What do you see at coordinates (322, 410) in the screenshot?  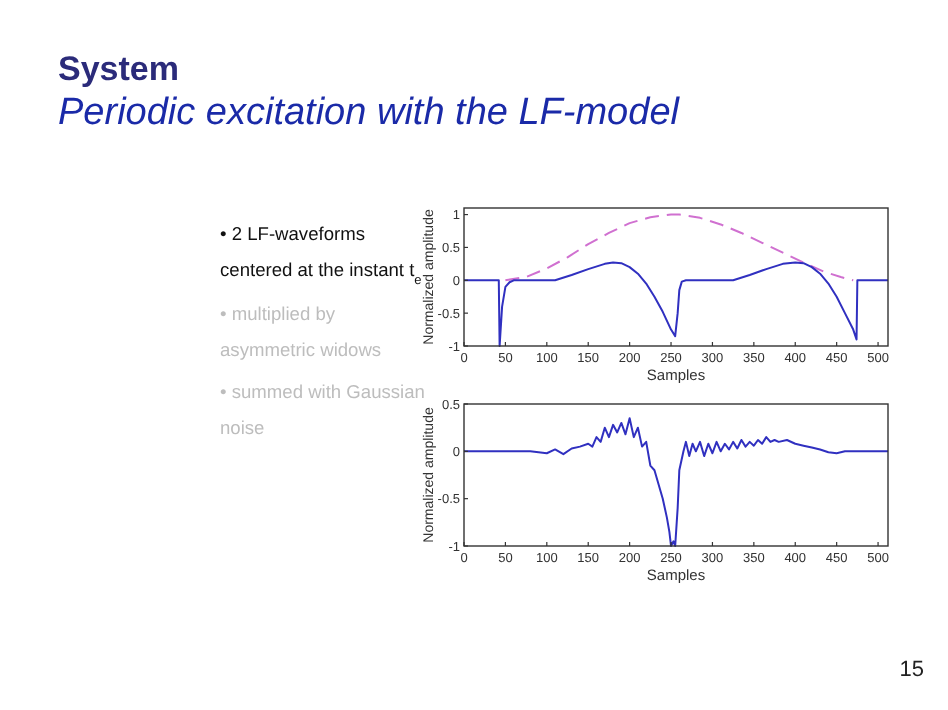 I see `text: • summed with Gaussian noise` at bounding box center [322, 410].